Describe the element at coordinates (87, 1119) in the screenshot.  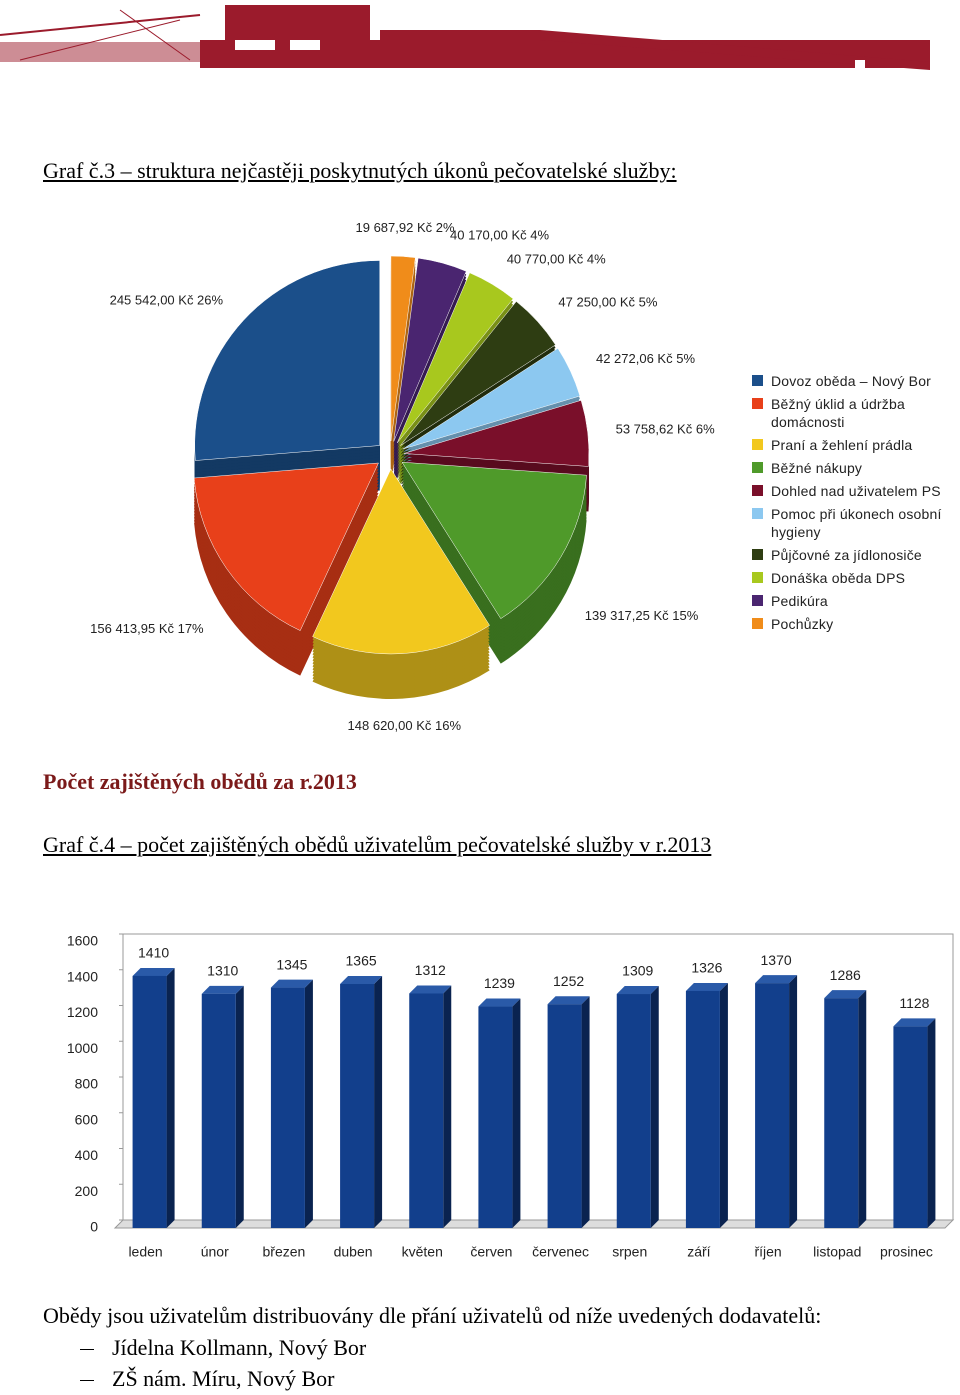
I see `y-tick-label: 600` at that location.